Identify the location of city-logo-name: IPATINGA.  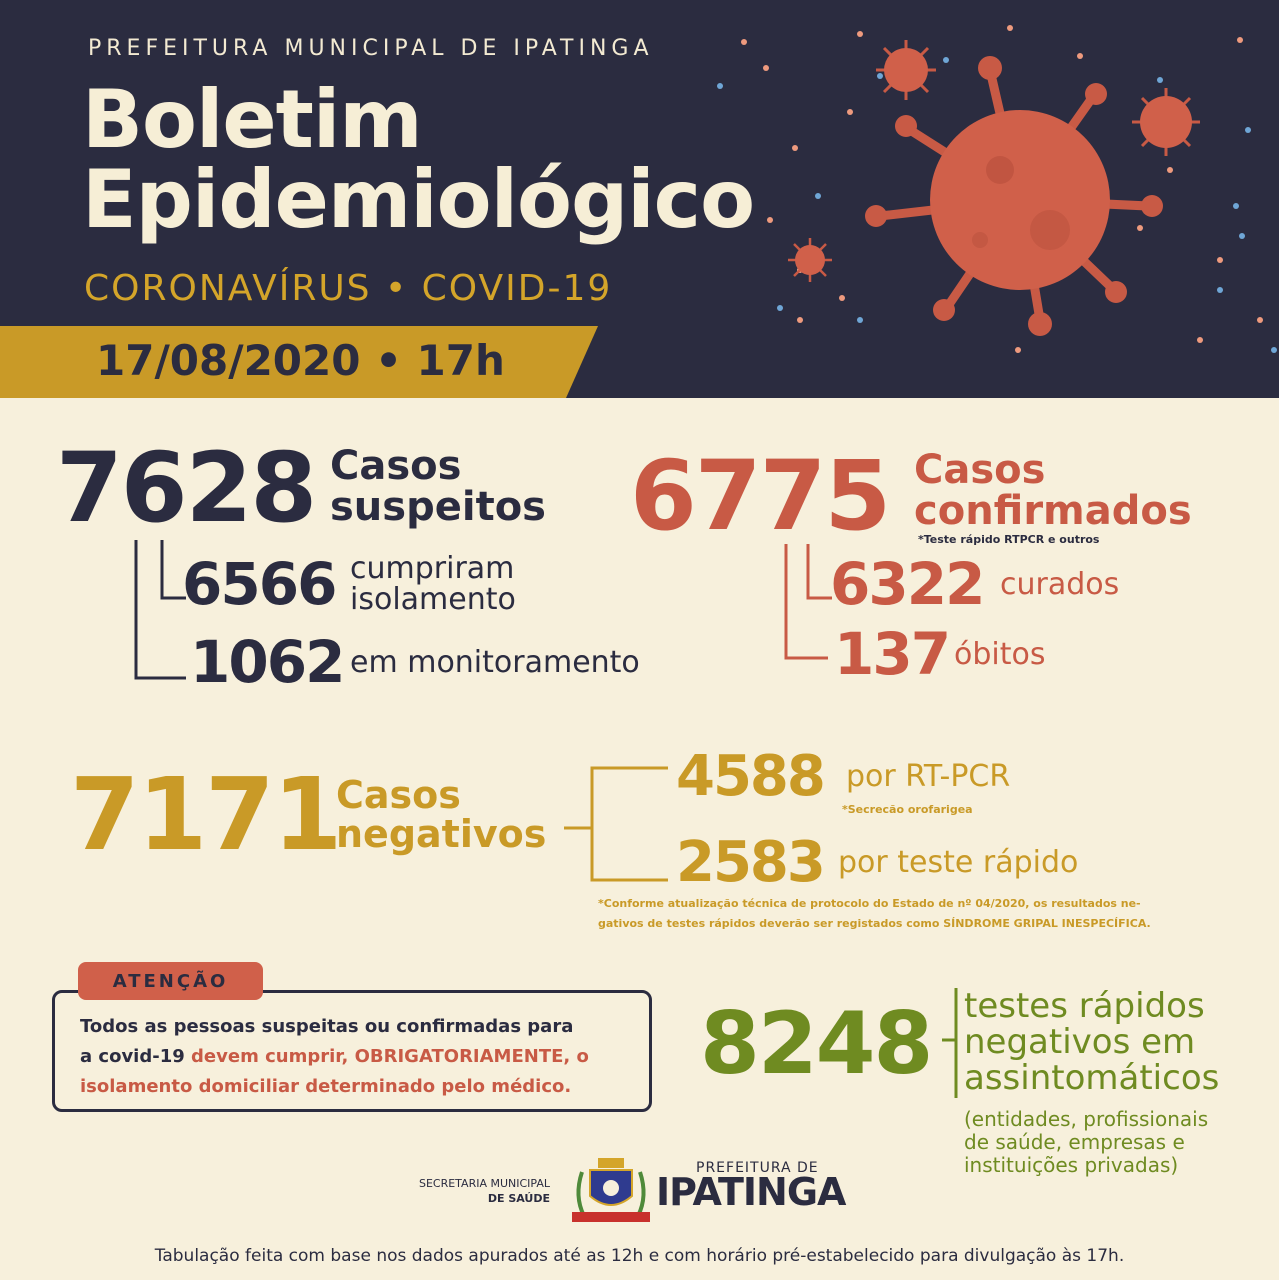
(751, 1192).